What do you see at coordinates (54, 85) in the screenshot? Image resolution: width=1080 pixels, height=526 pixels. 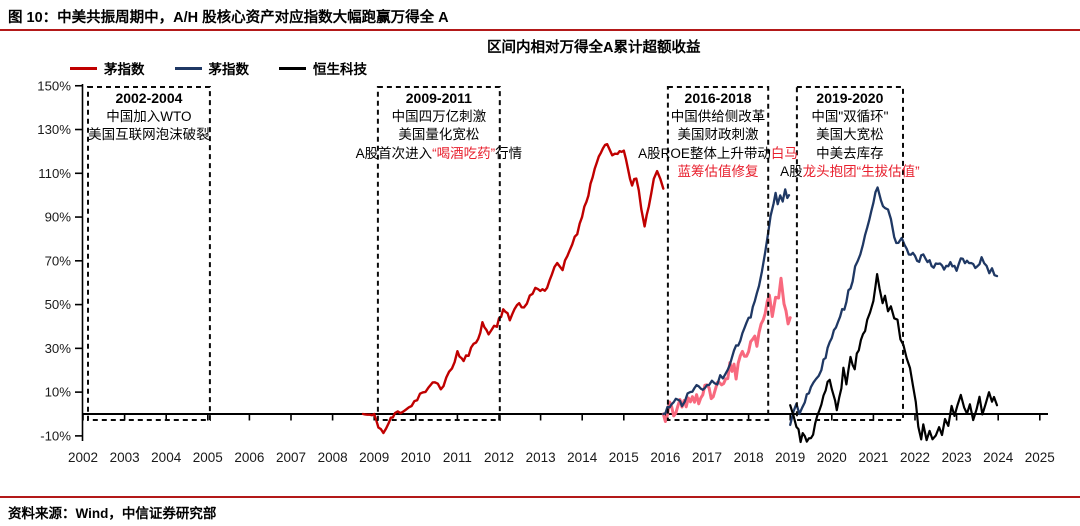 I see `y-axis-label: 150%` at bounding box center [54, 85].